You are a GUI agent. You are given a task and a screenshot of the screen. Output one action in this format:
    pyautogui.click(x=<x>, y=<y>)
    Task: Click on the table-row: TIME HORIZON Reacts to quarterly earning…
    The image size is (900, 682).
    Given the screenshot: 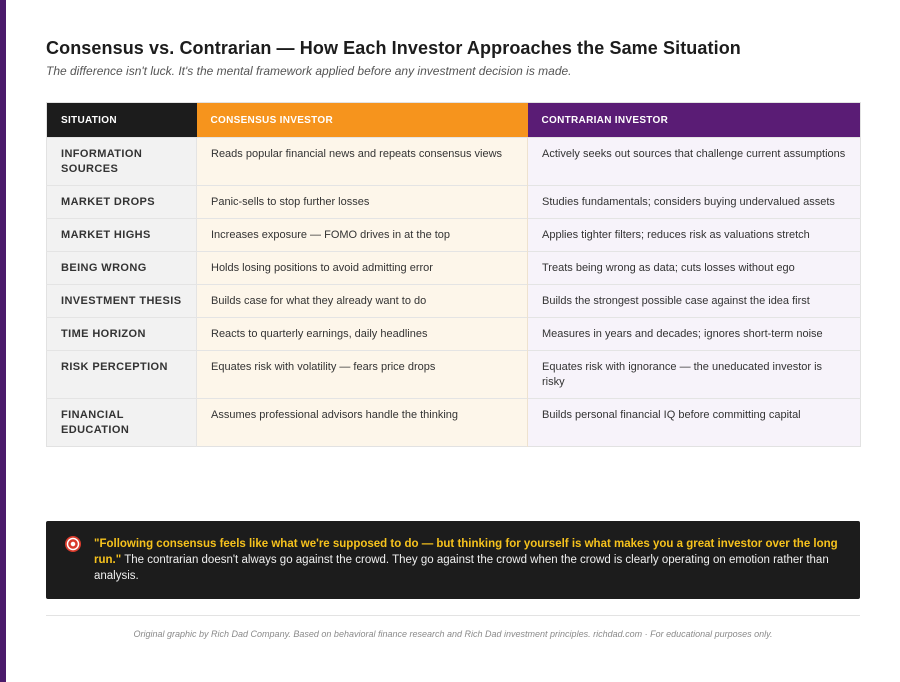 What is the action you would take?
    pyautogui.click(x=453, y=334)
    